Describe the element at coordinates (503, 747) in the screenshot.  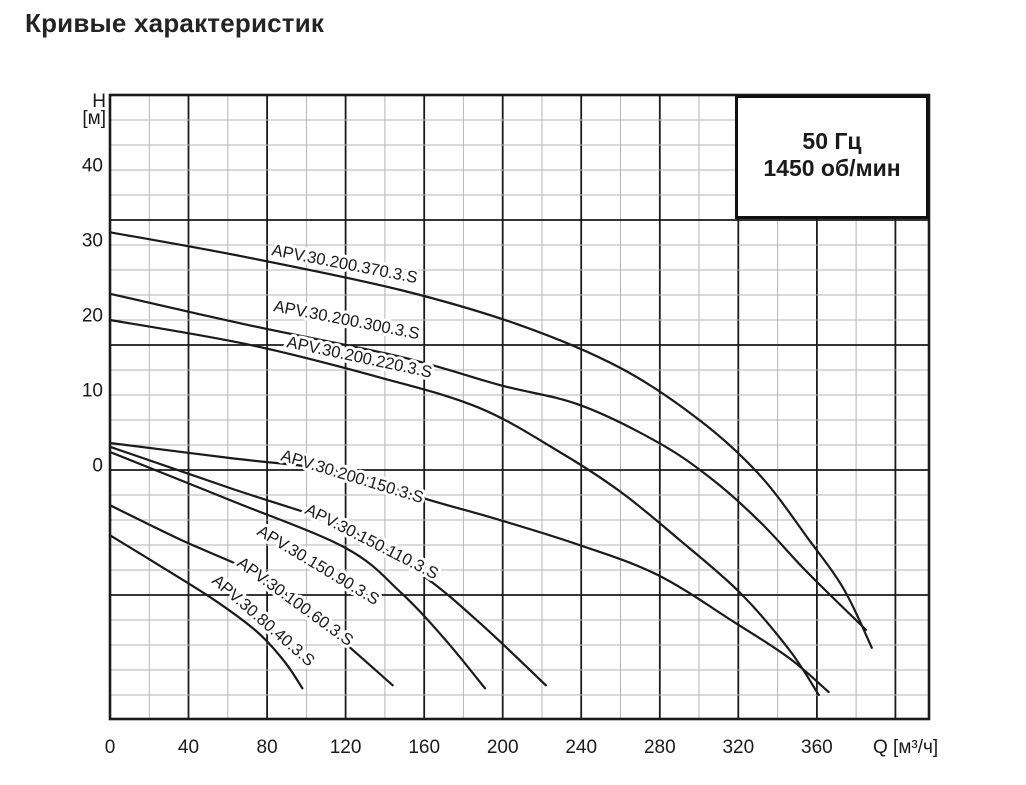
I see `x-tick-label-200: 200` at that location.